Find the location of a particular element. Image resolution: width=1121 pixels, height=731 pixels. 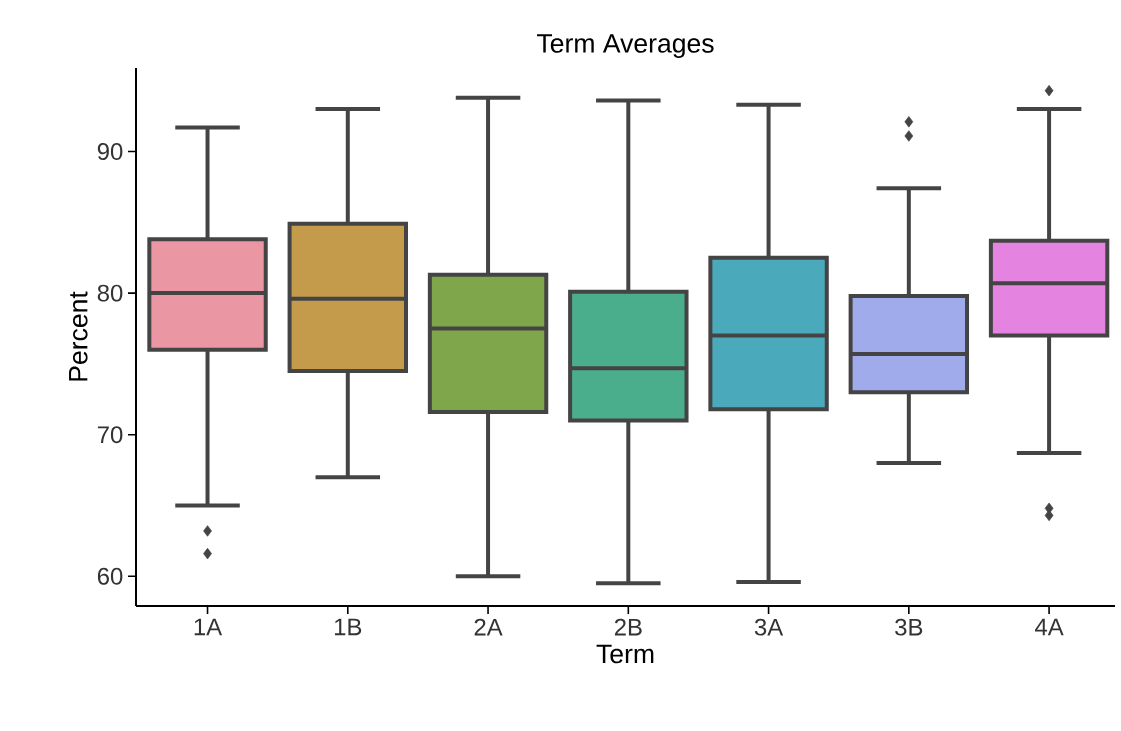

y-axis-title: Percent is located at coordinates (78, 336).